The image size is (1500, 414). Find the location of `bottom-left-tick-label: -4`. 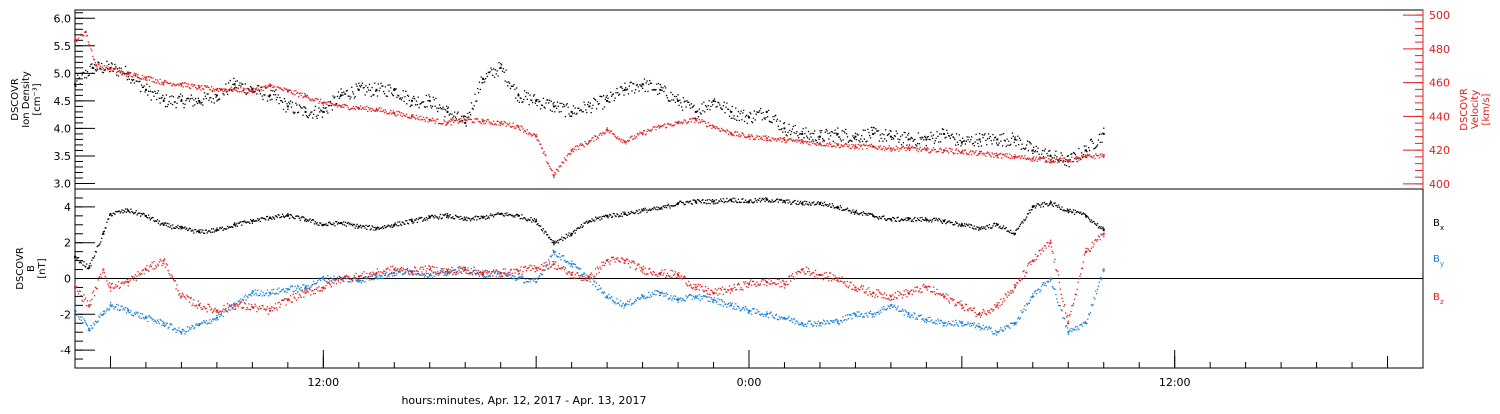

bottom-left-tick-label: -4 is located at coordinates (65, 350).